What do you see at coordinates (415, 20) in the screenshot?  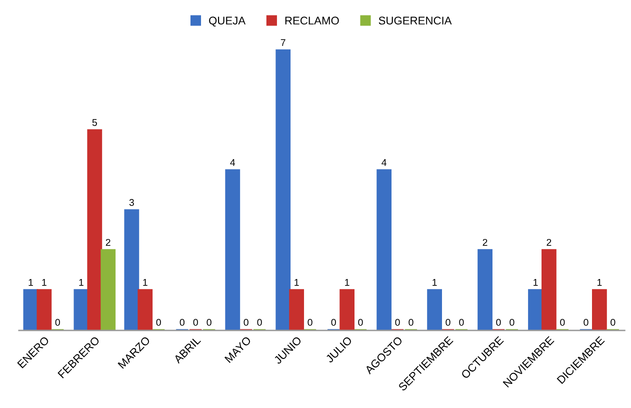 I see `legend-label: SUGERENCIA` at bounding box center [415, 20].